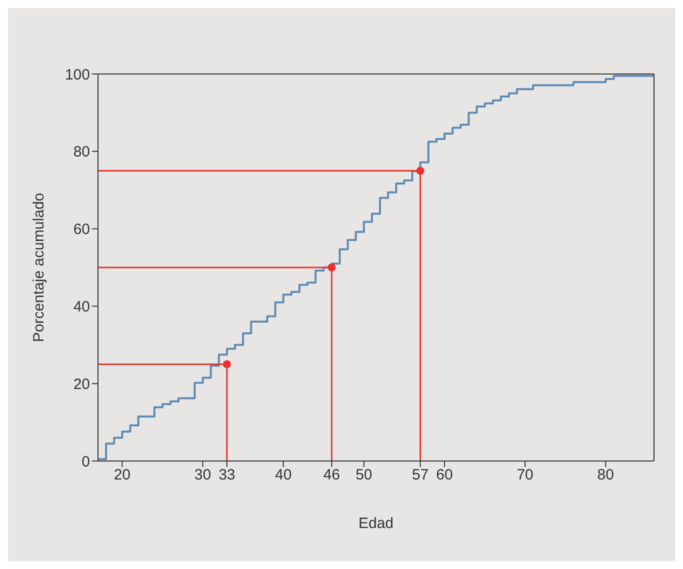 Image resolution: width=683 pixels, height=569 pixels. Describe the element at coordinates (376, 523) in the screenshot. I see `x-axis-title: Edad` at that location.